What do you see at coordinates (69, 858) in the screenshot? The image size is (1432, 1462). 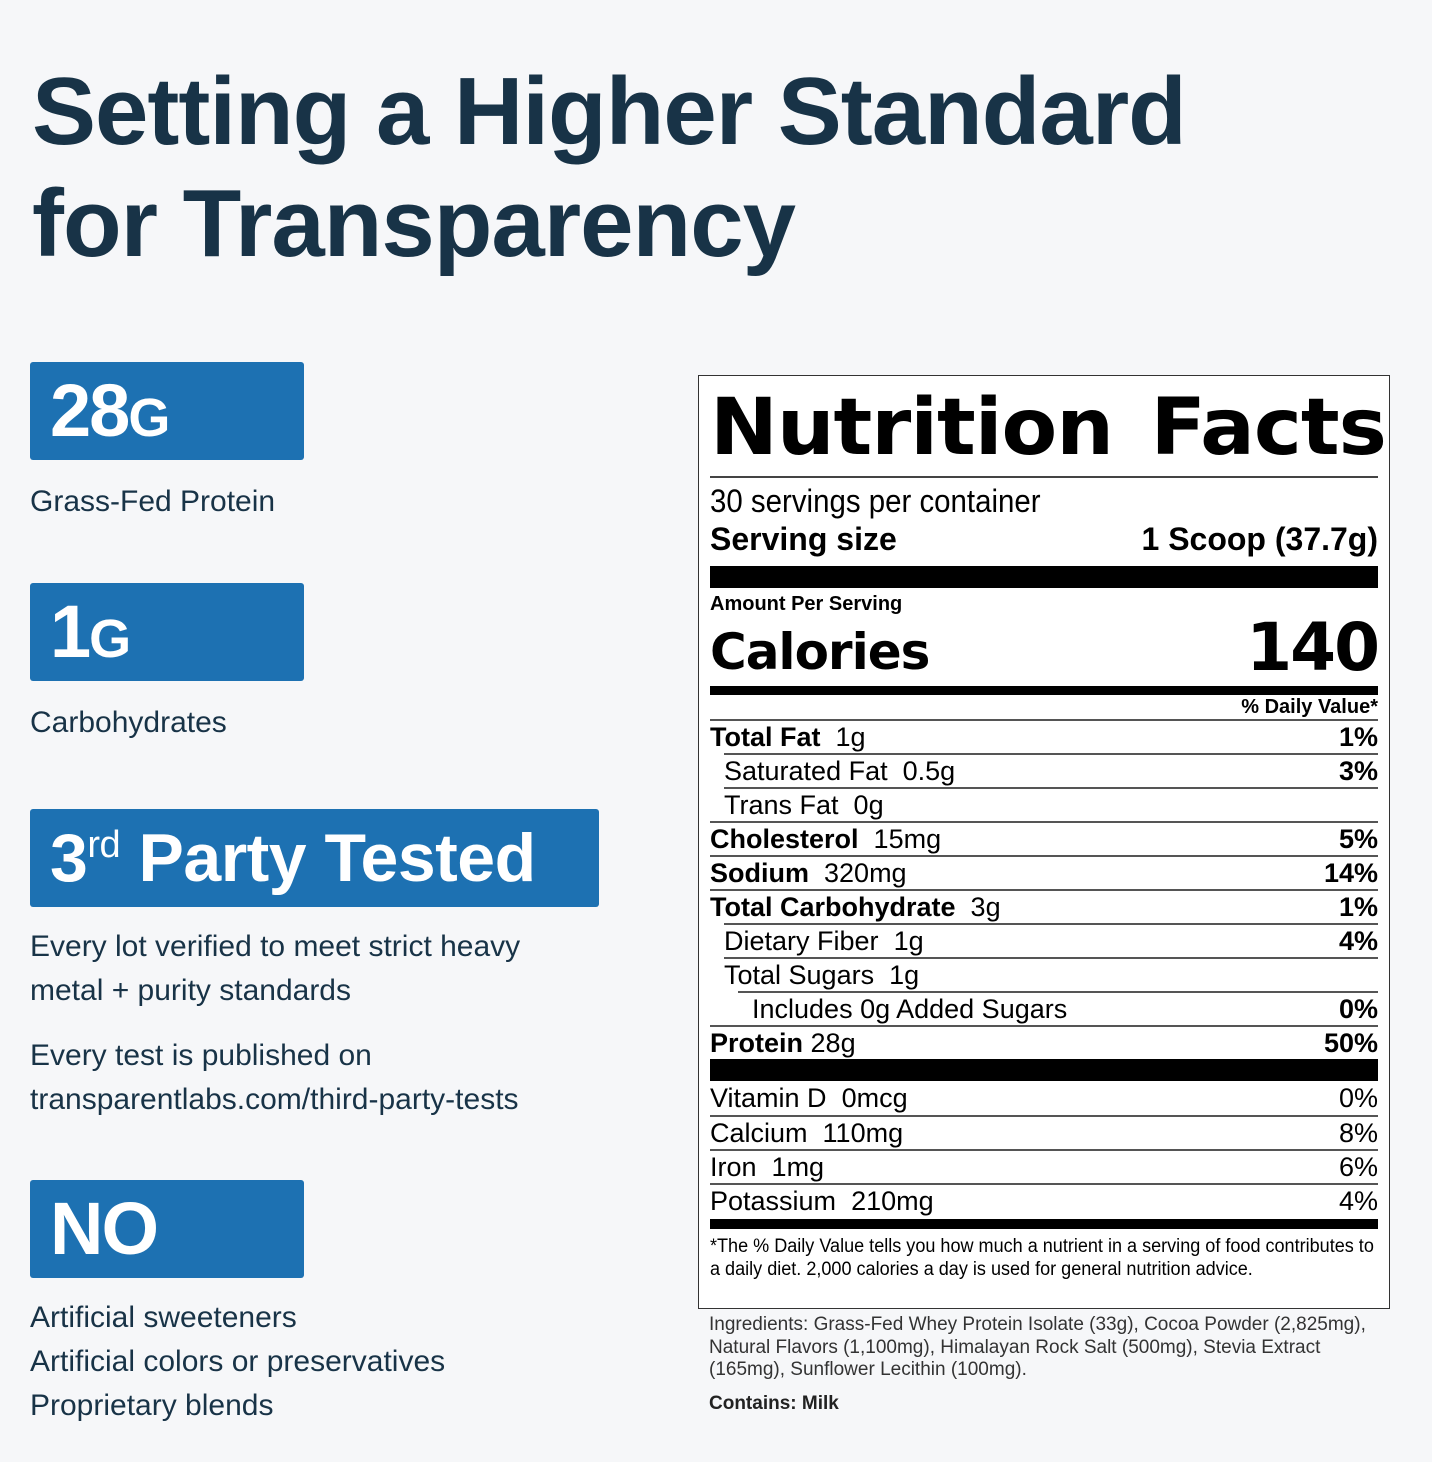 I see `third-party-number: 3` at bounding box center [69, 858].